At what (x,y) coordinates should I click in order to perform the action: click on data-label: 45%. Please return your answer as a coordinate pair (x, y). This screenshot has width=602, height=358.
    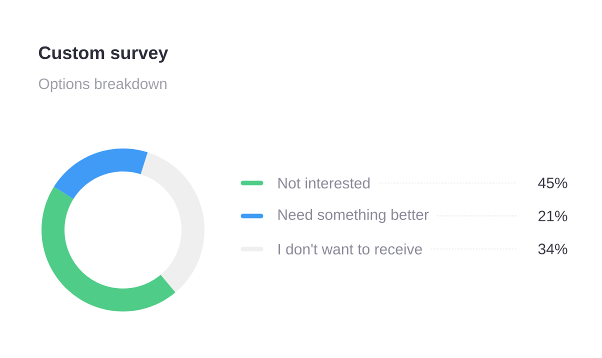
    Looking at the image, I should click on (553, 183).